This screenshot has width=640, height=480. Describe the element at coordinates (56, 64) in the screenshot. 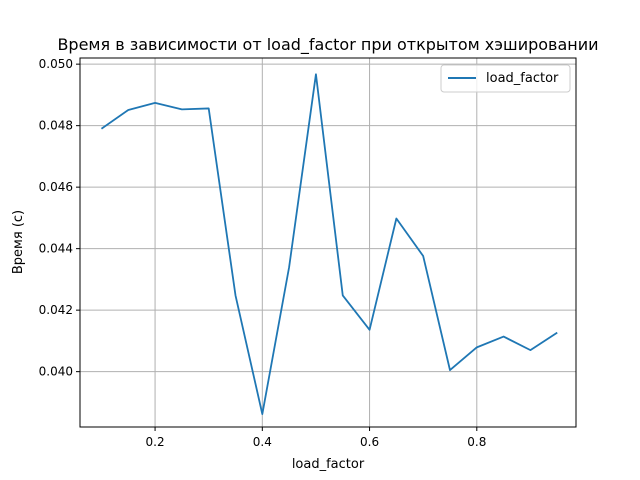

I see `y-tick-label: 0.050` at that location.